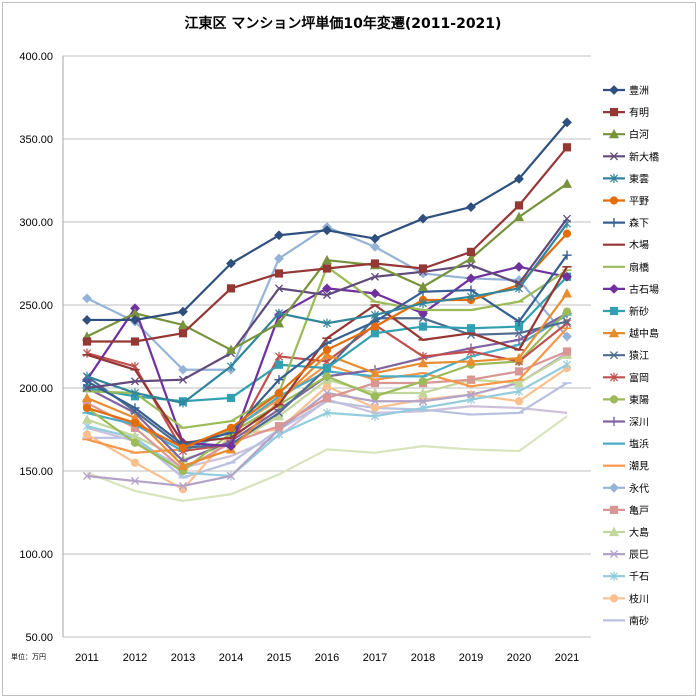  Describe the element at coordinates (639, 444) in the screenshot. I see `legend-label: 塩浜` at that location.